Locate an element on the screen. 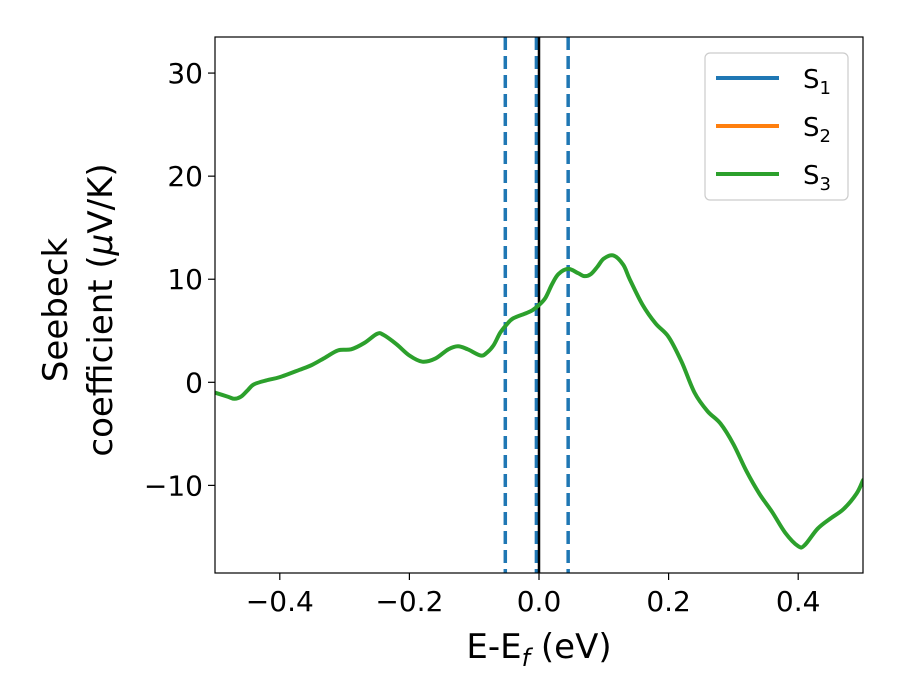  legend-label: S2 is located at coordinates (817, 130).